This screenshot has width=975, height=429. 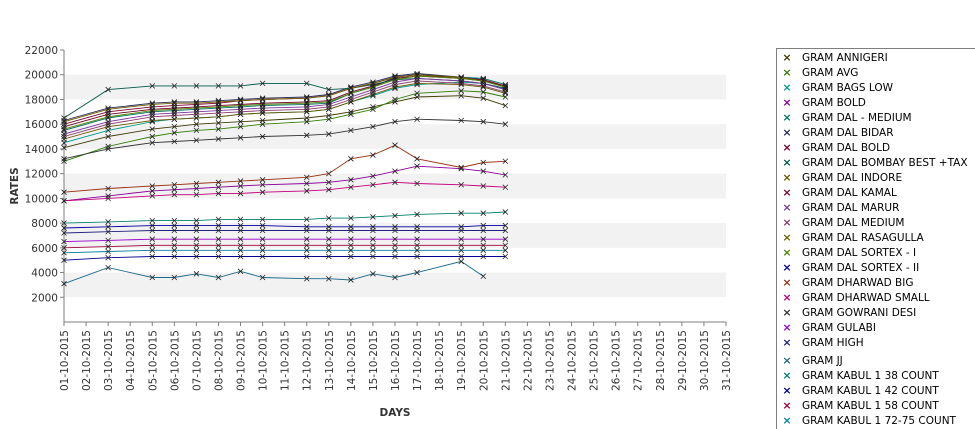 What do you see at coordinates (41, 150) in the screenshot?
I see `y-tick-label: 14000` at bounding box center [41, 150].